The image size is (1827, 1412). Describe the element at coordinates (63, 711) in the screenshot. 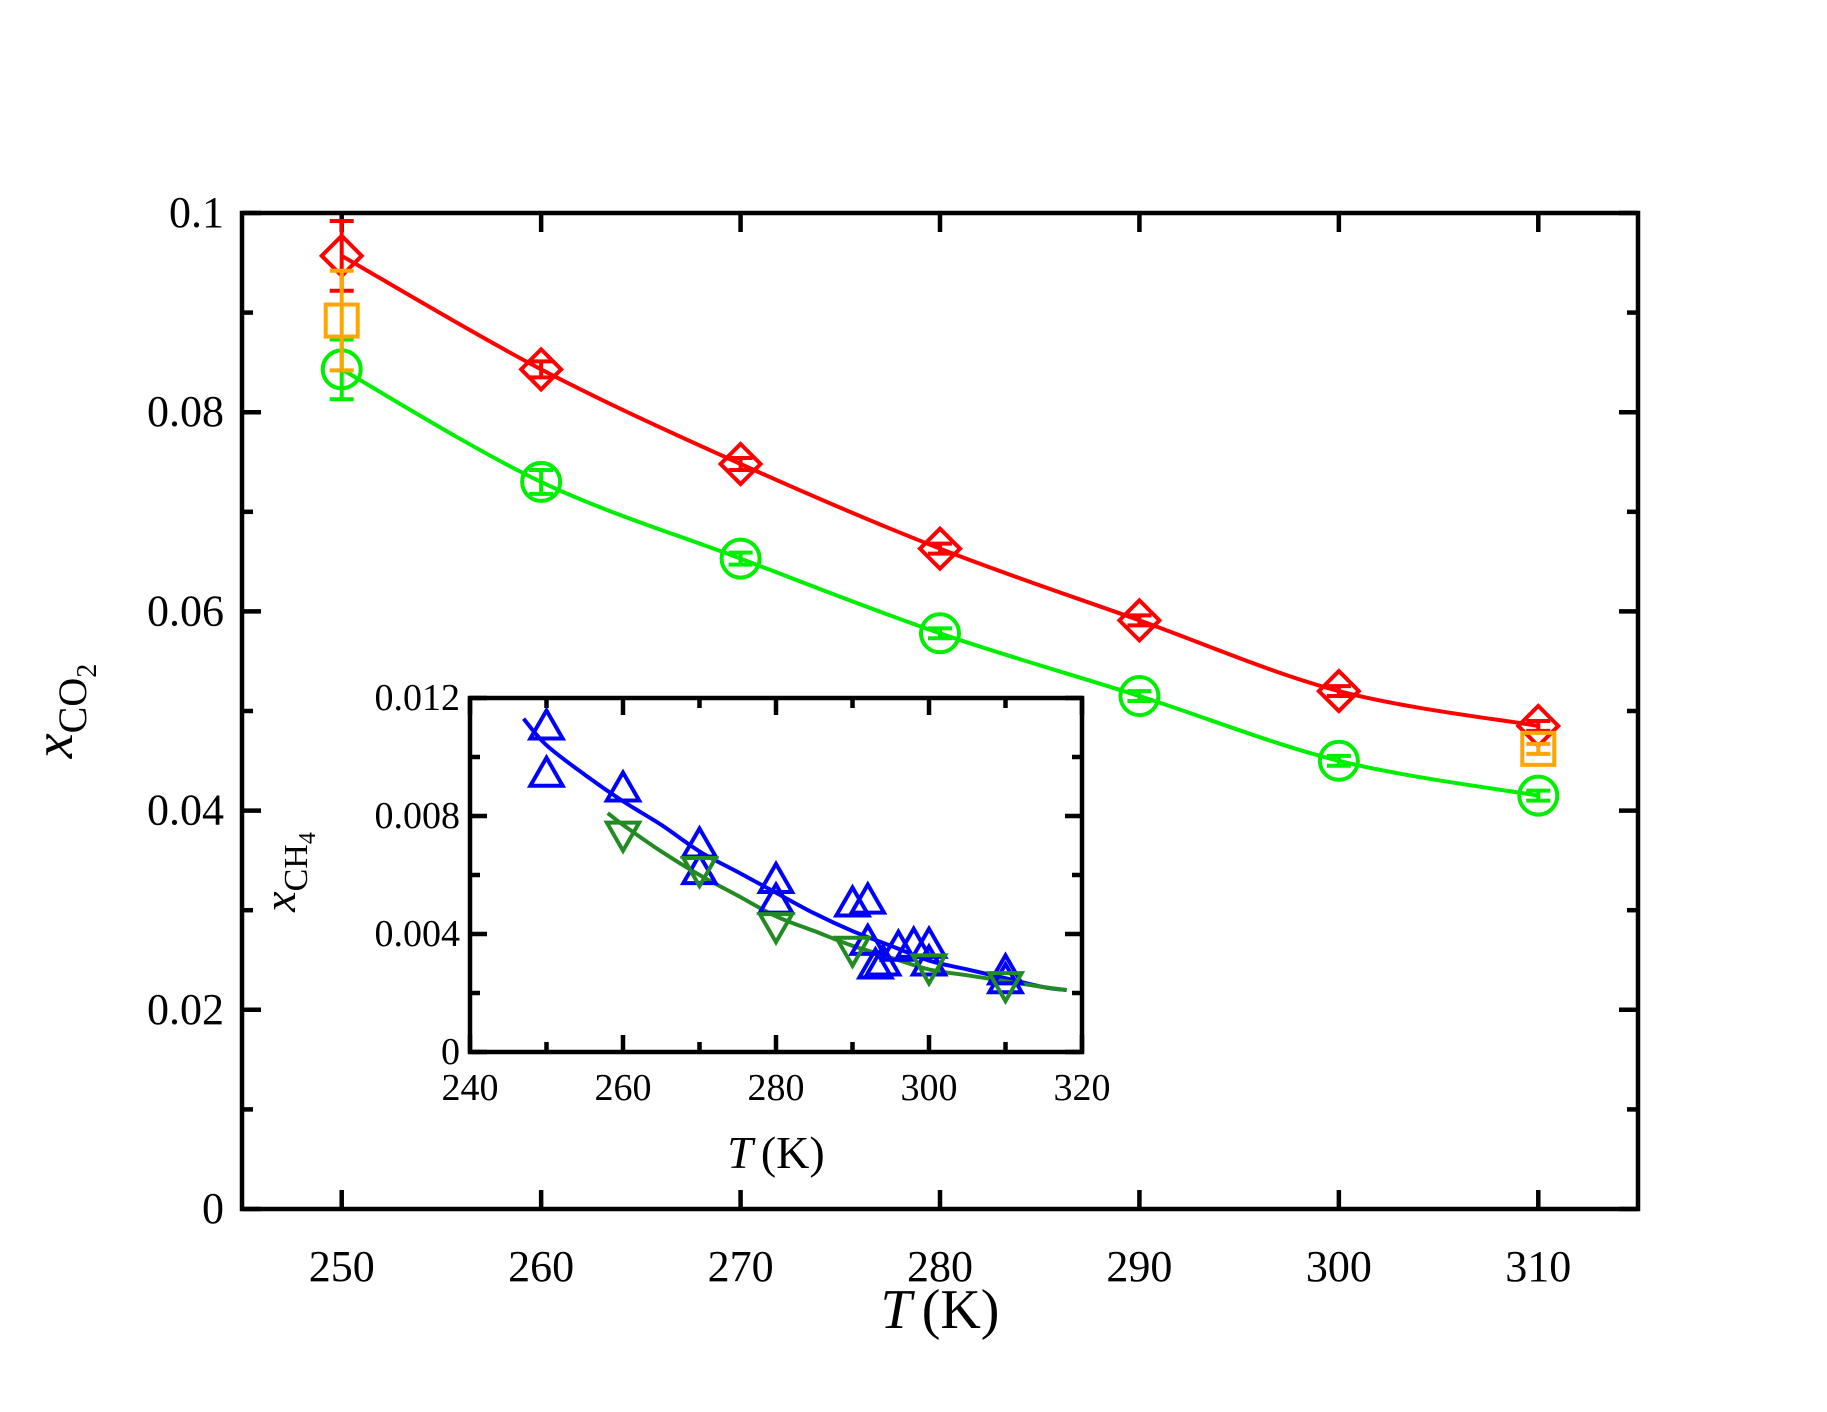

I see `main-y-axis-title: xCO2` at that location.